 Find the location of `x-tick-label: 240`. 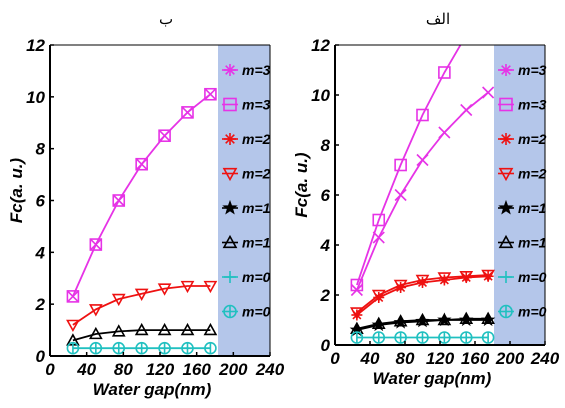

x-tick-label: 240 is located at coordinates (270, 369).